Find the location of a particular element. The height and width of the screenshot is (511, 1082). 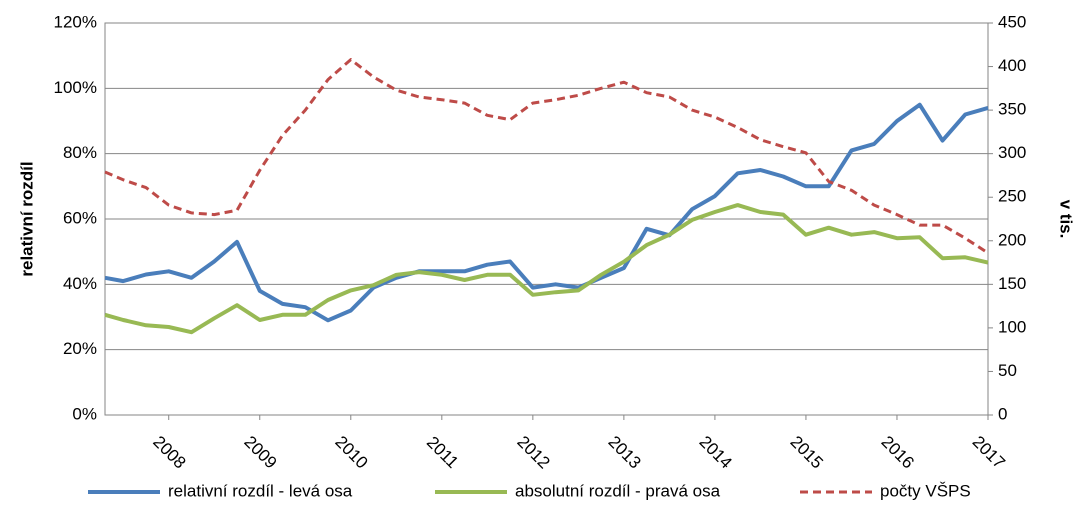

x-tick-label: 2013 is located at coordinates (625, 452).